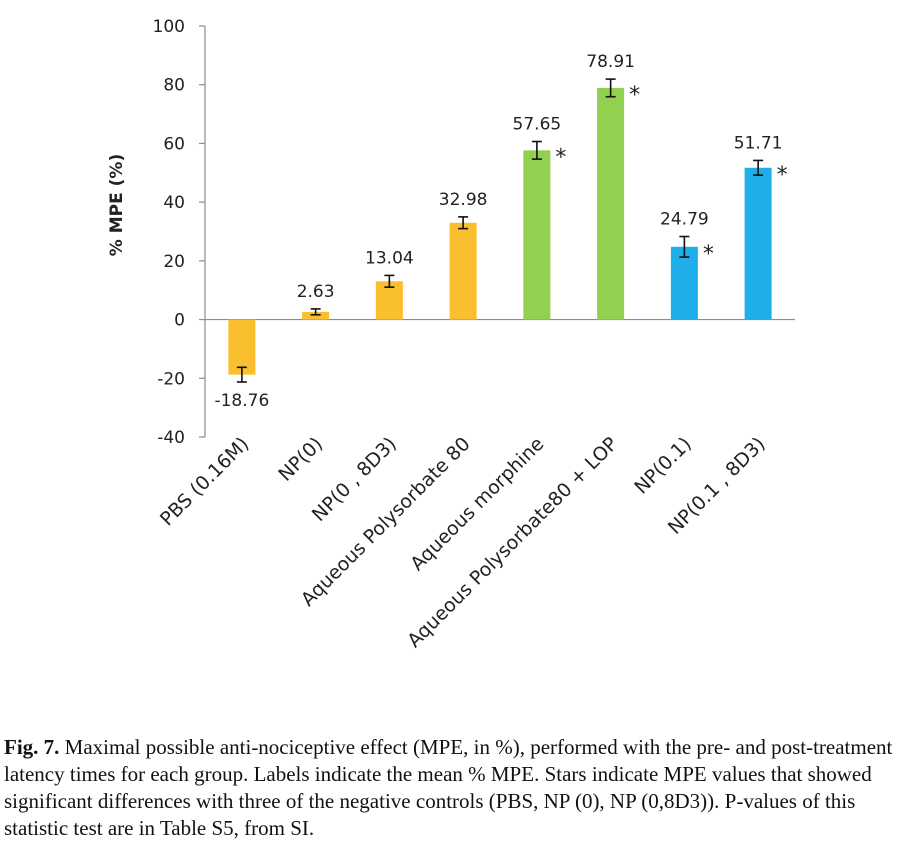 This screenshot has width=900, height=864. I want to click on y-axis-label: % MPE (%), so click(117, 205).